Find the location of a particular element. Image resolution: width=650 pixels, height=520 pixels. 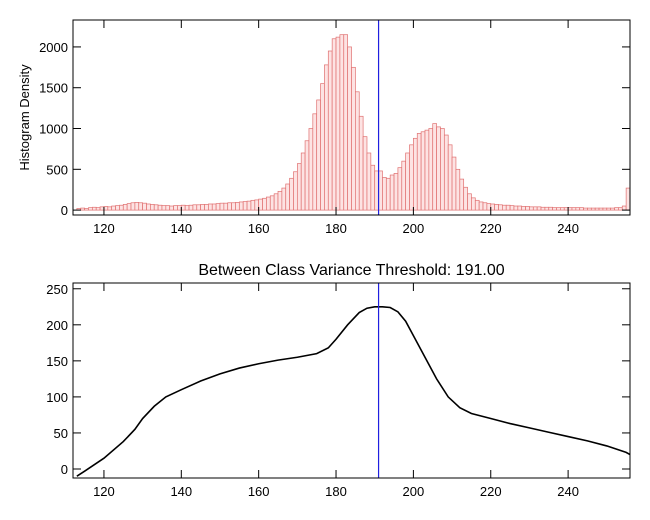

chart-title: Between Class Variance Threshold: 191.00 is located at coordinates (351, 270).